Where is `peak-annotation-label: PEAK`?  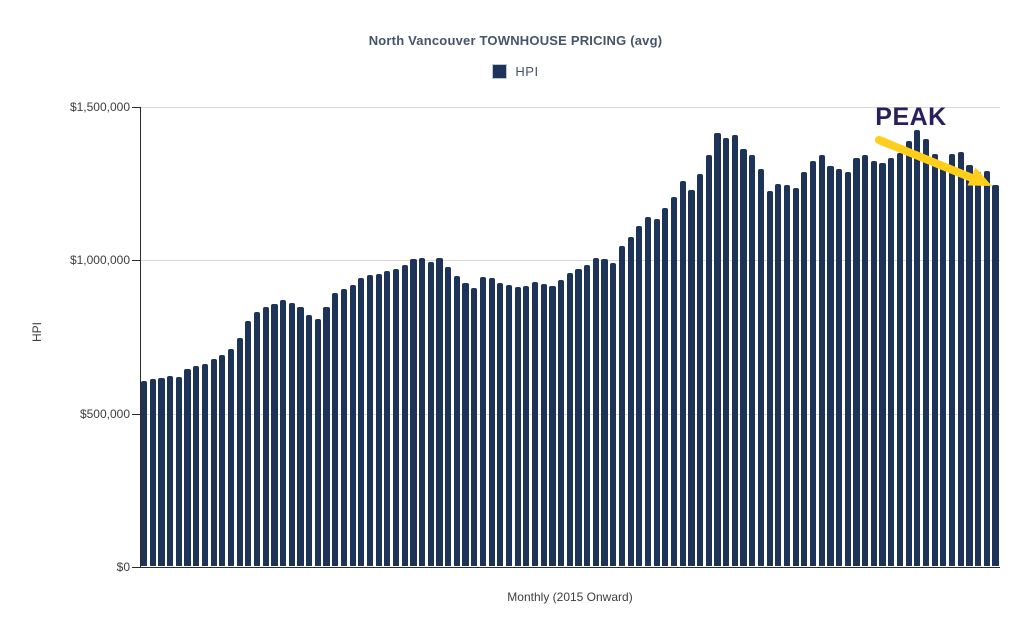
peak-annotation-label: PEAK is located at coordinates (911, 117).